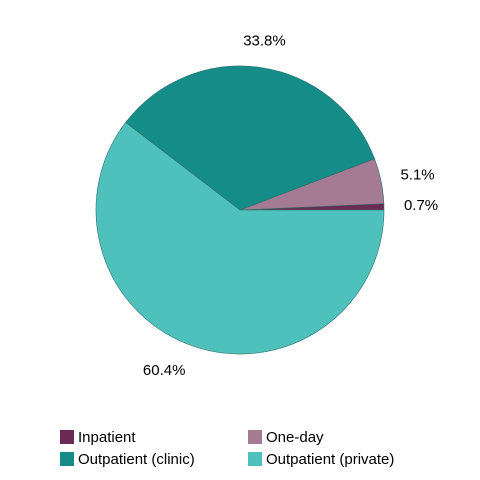 This screenshot has height=480, width=480. I want to click on legend-label: Outpatient (clinic), so click(136, 459).